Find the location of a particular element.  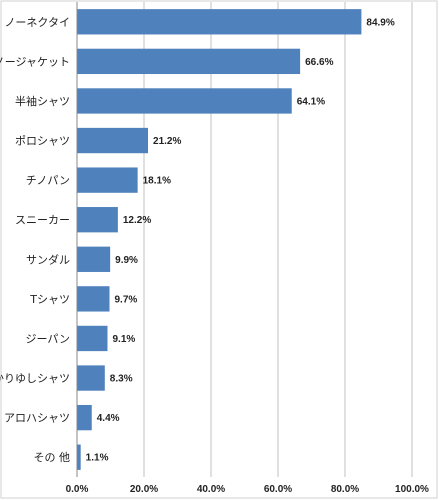

category-label: チノパン is located at coordinates (48, 180).